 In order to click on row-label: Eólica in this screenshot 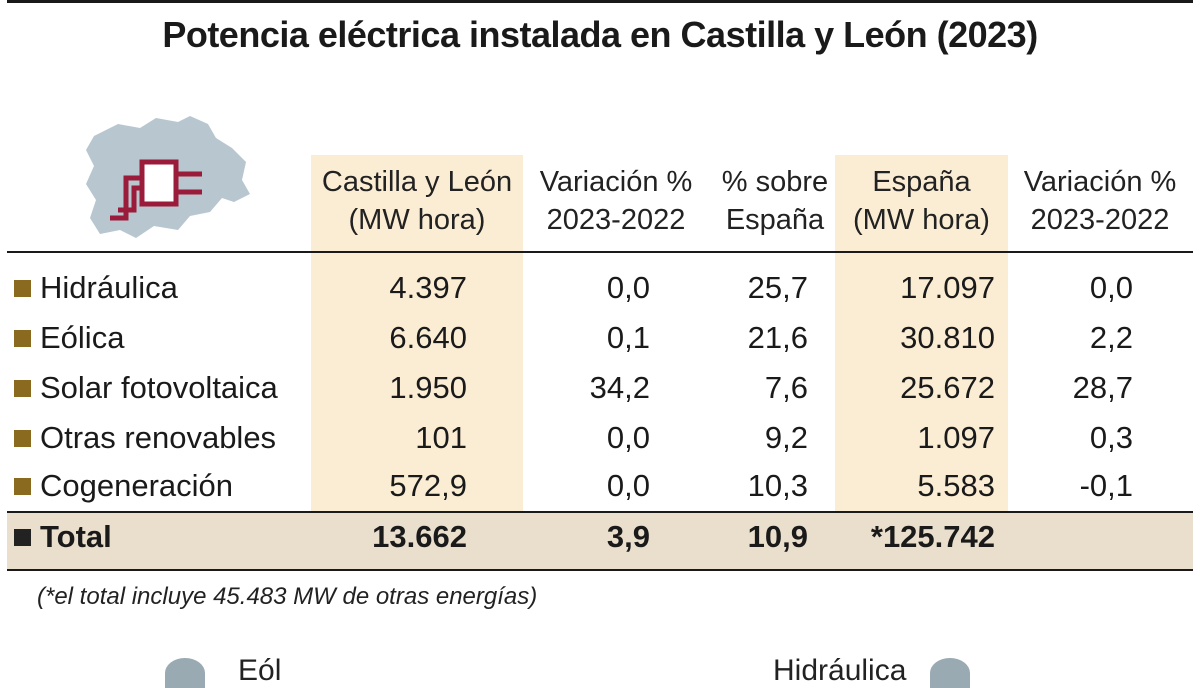, I will do `click(69, 338)`.